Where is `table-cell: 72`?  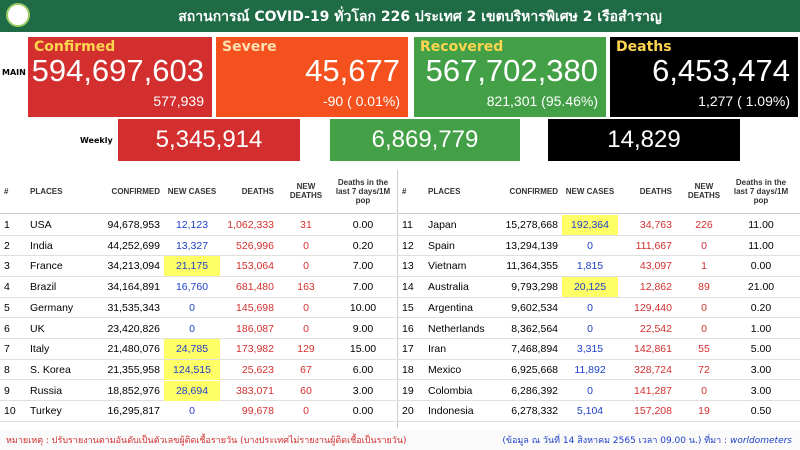 table-cell: 72 is located at coordinates (704, 369).